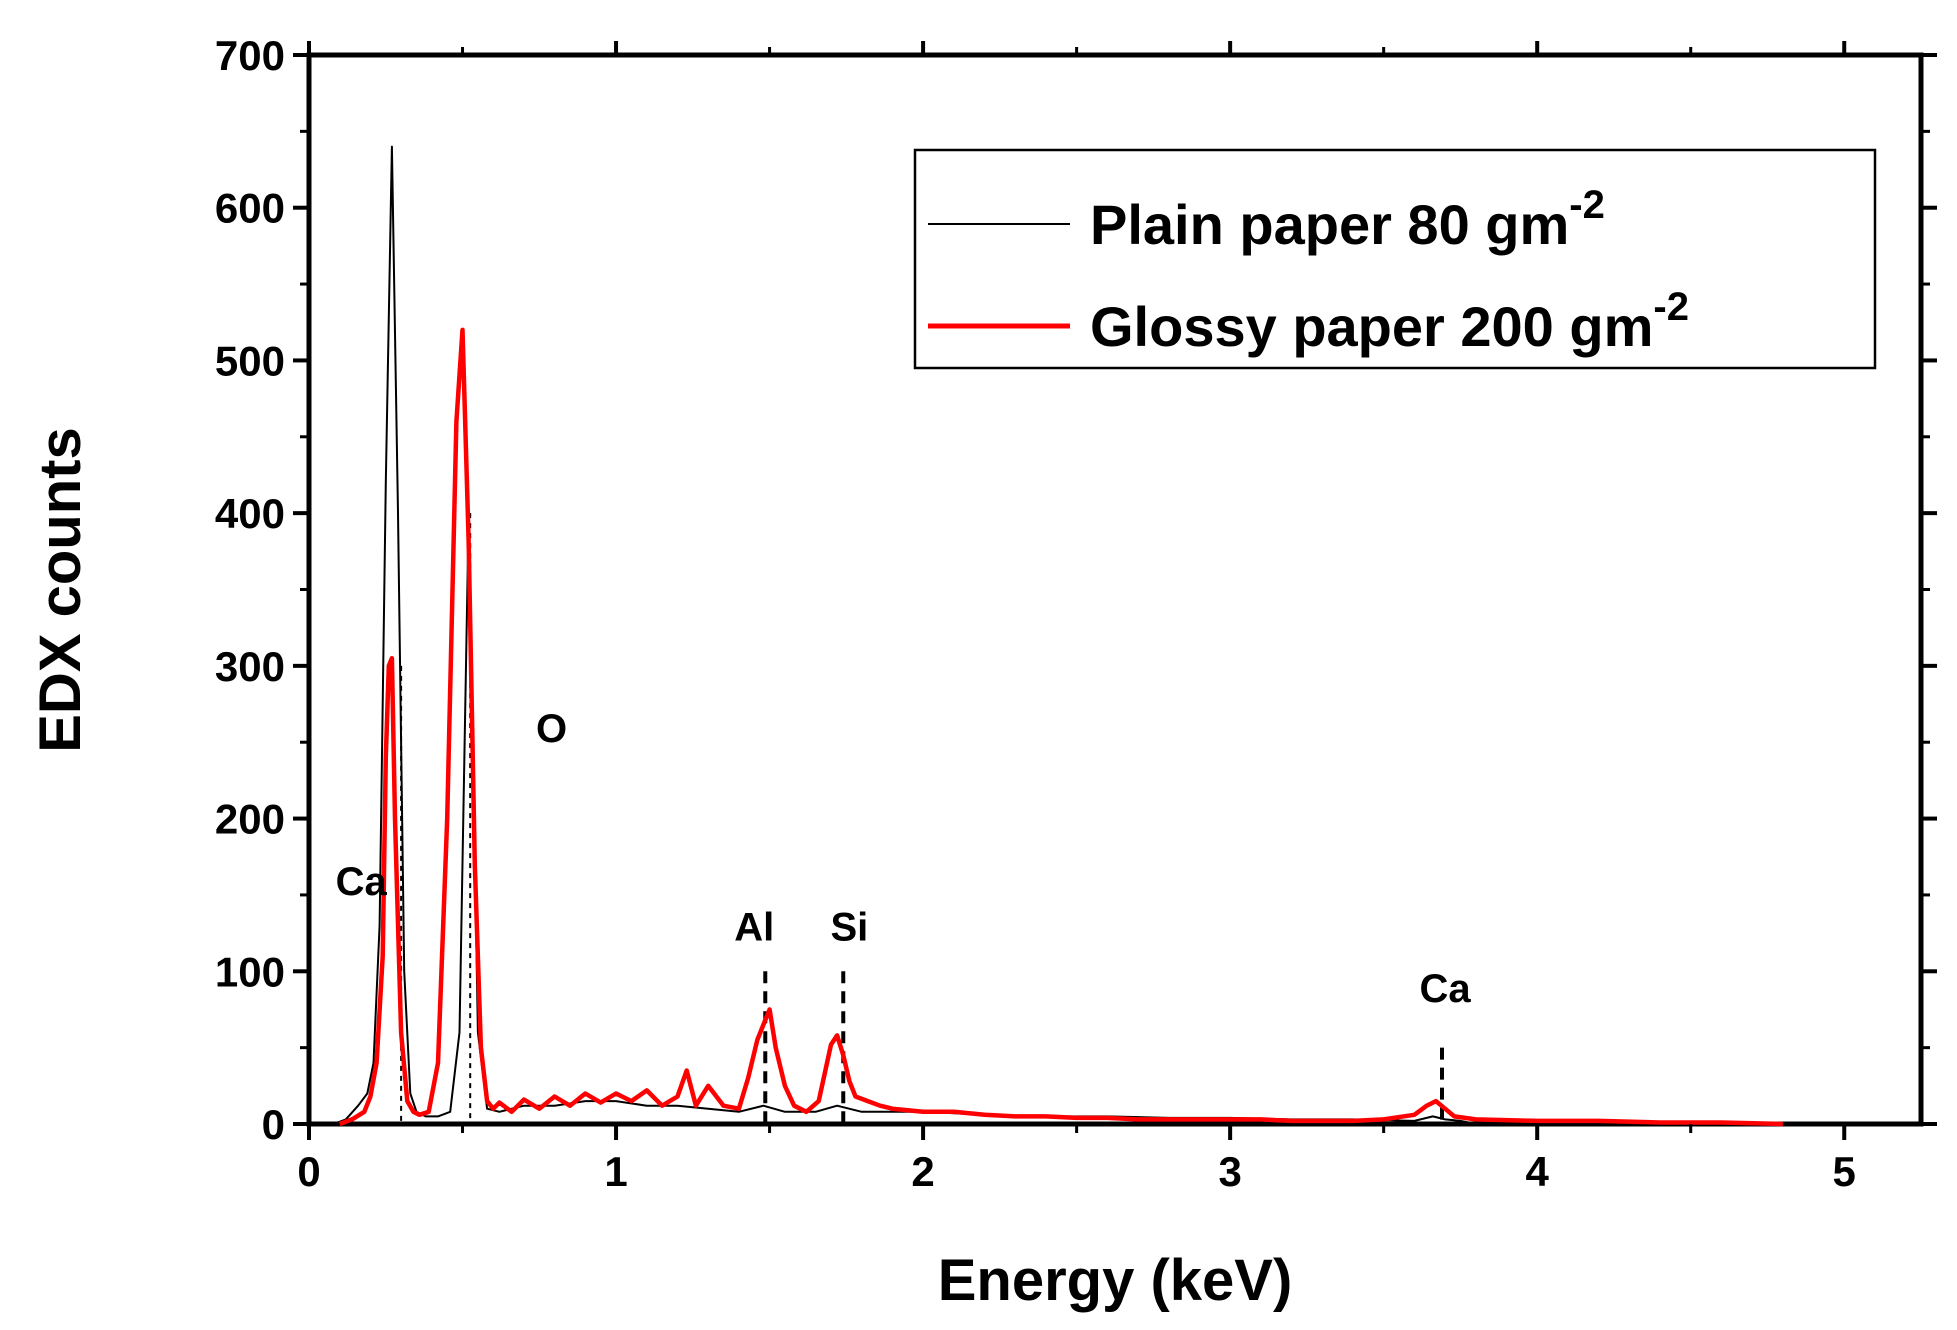  I want to click on x-tick-label-1: 1, so click(615, 1171).